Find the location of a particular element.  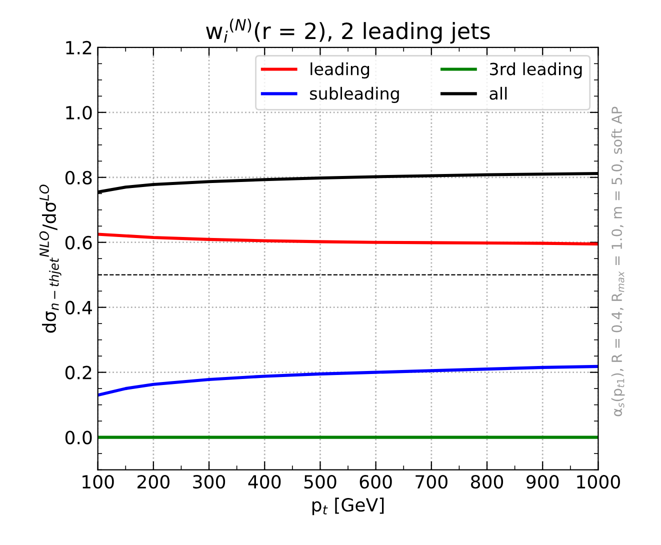

y-tick-label: 0.4 is located at coordinates (78, 307).